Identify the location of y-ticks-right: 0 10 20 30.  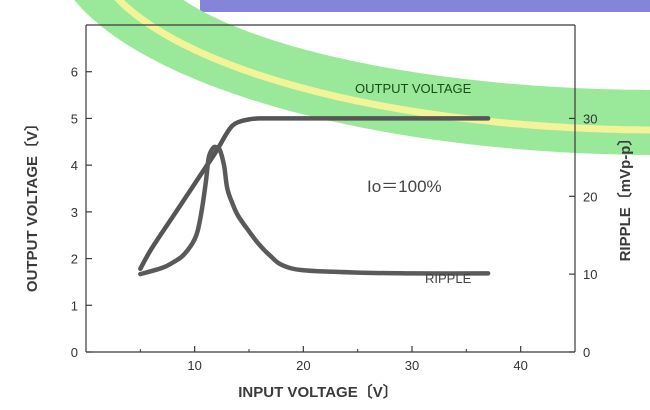
(583, 235).